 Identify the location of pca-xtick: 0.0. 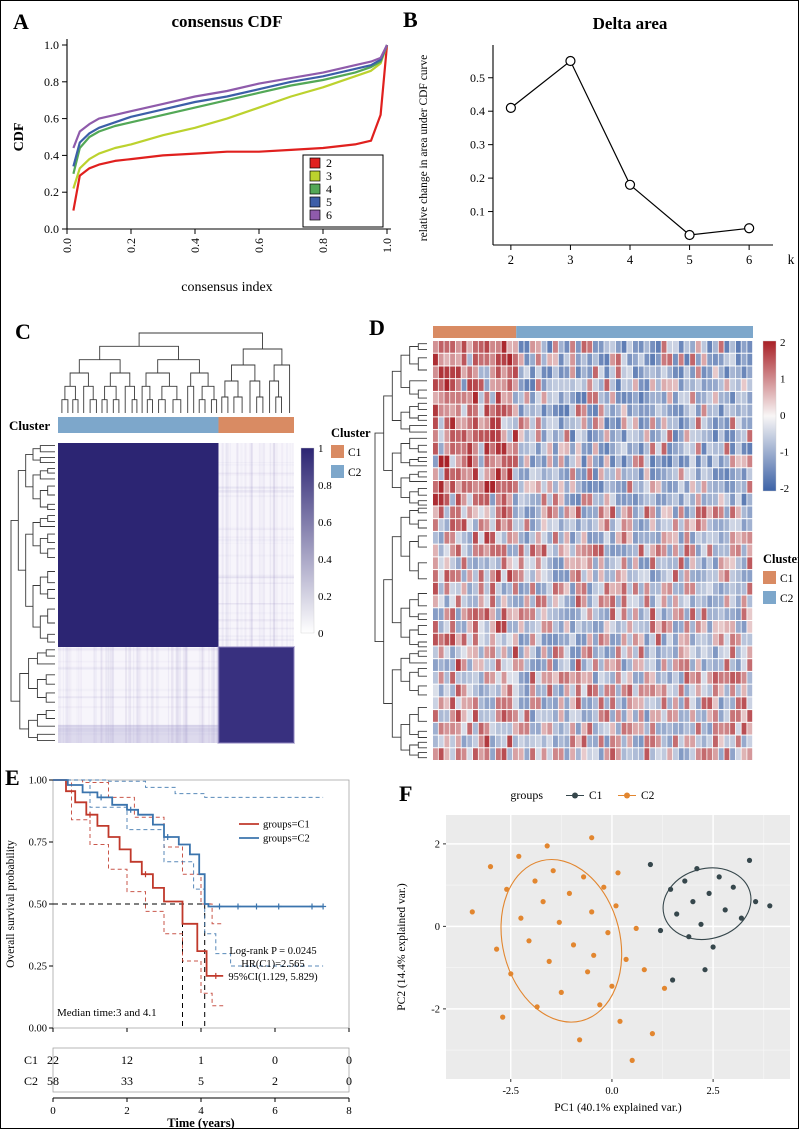
(611, 1091).